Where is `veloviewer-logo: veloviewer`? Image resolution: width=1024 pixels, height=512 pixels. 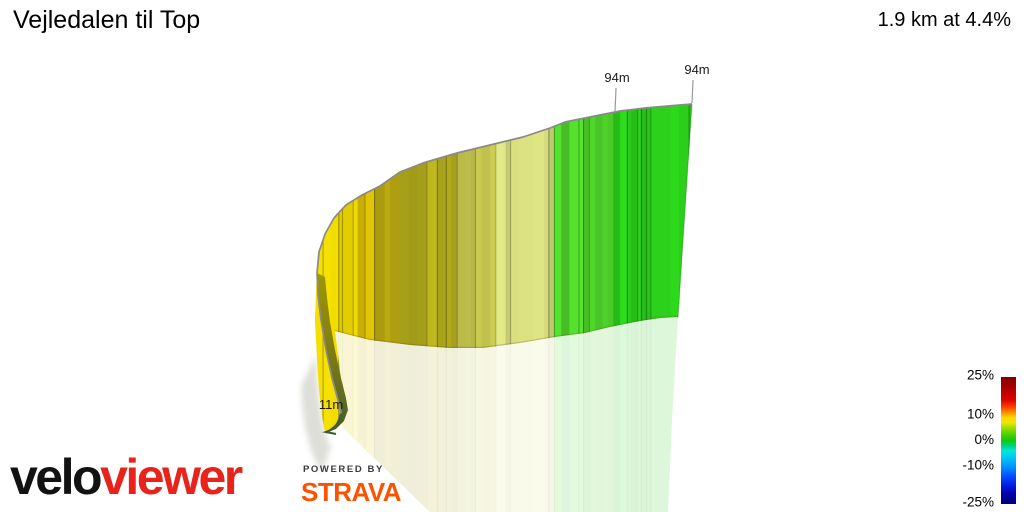
veloviewer-logo: veloviewer is located at coordinates (126, 477).